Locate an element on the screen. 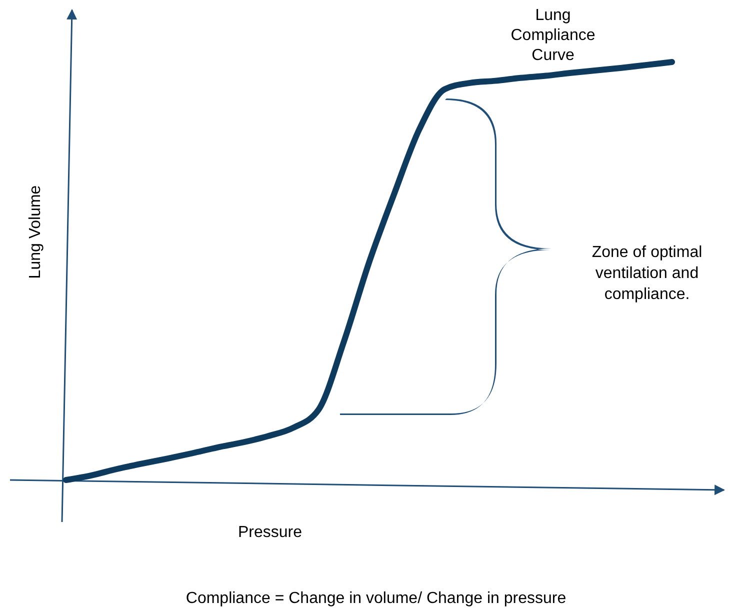 The height and width of the screenshot is (609, 736). y-axis-title: Lung Volume is located at coordinates (35, 232).